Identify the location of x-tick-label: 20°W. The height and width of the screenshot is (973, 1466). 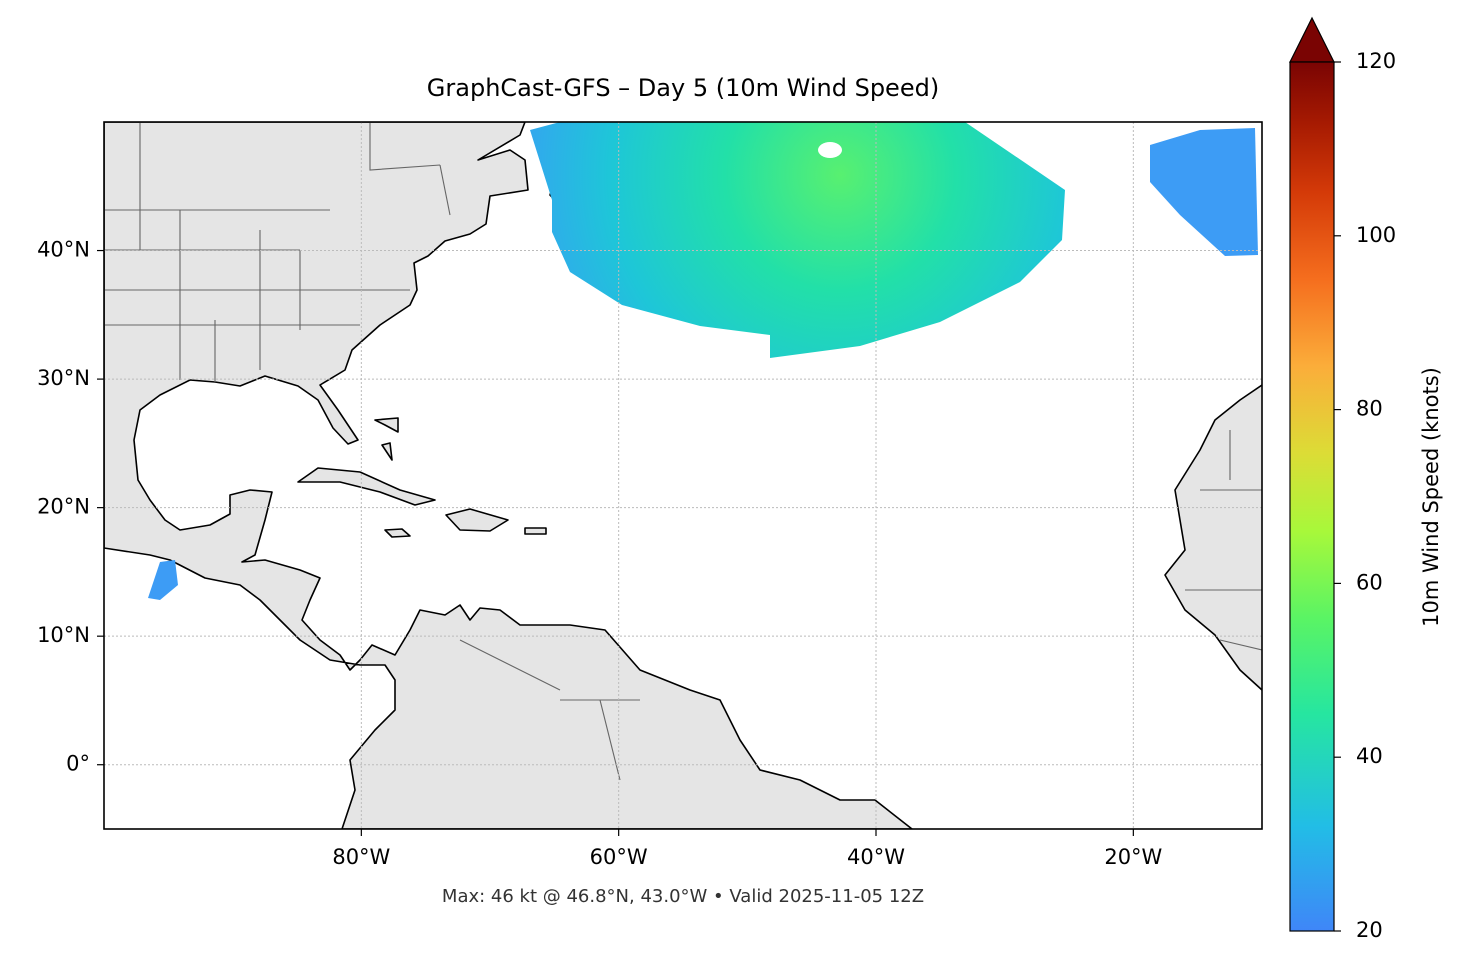
(1133, 857).